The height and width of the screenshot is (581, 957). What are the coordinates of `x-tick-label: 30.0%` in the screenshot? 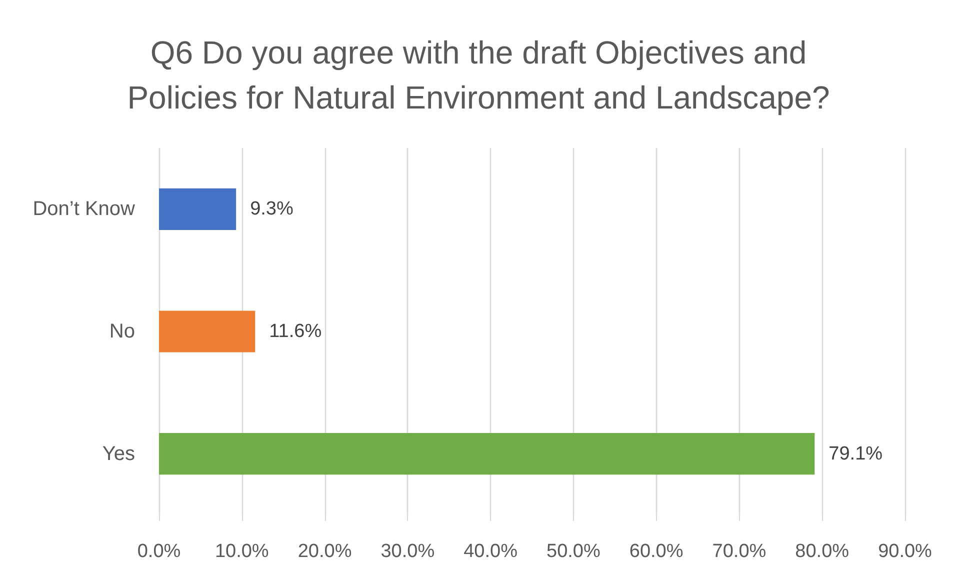 It's located at (407, 551).